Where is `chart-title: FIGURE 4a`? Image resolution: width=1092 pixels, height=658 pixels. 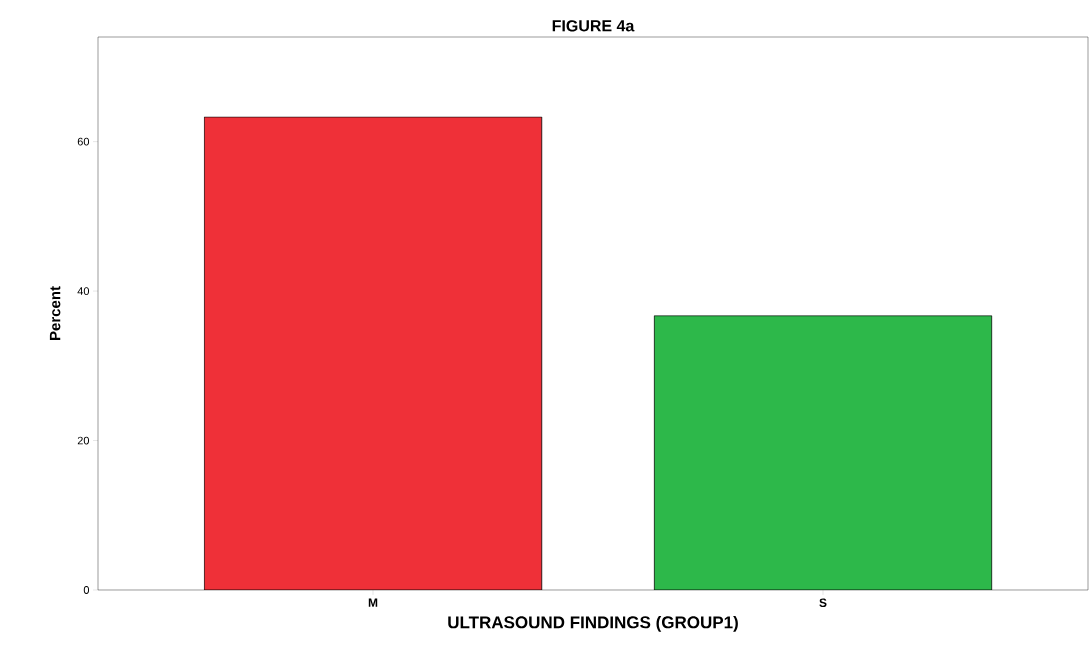 chart-title: FIGURE 4a is located at coordinates (593, 26).